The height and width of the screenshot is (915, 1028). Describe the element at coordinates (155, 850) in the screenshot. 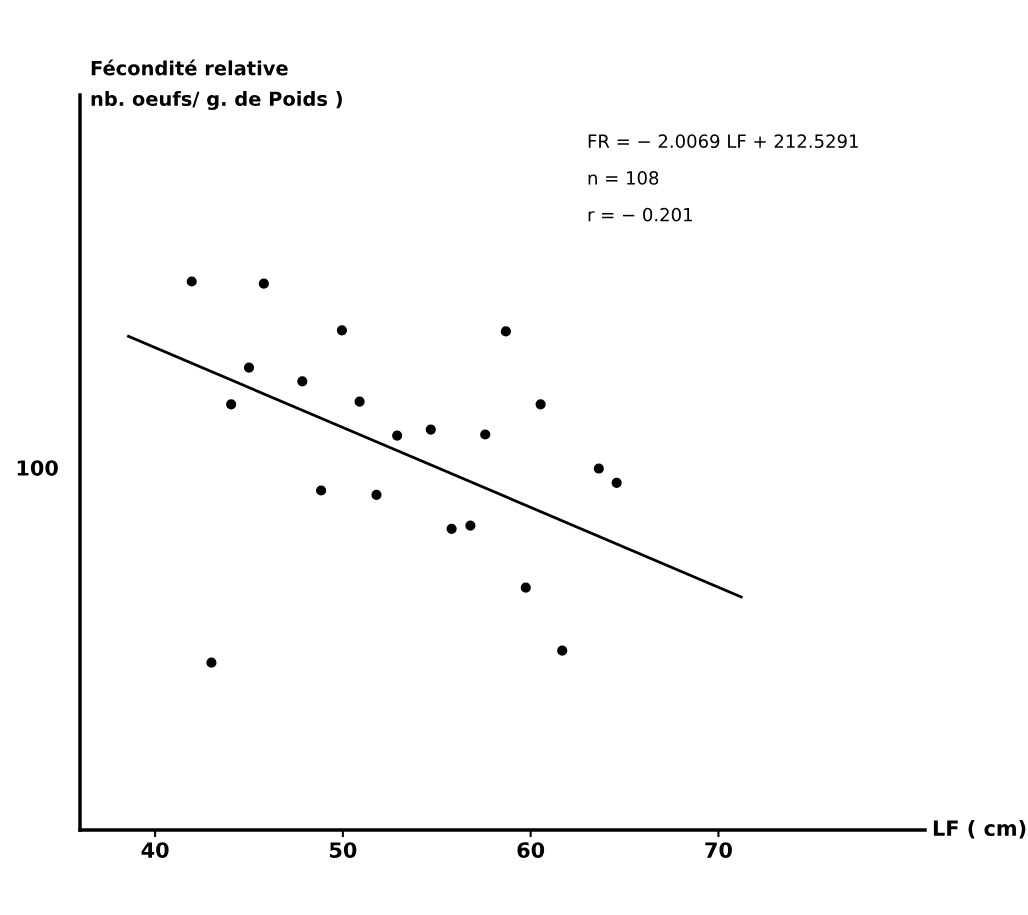

I see `x-tick-label: 40` at that location.